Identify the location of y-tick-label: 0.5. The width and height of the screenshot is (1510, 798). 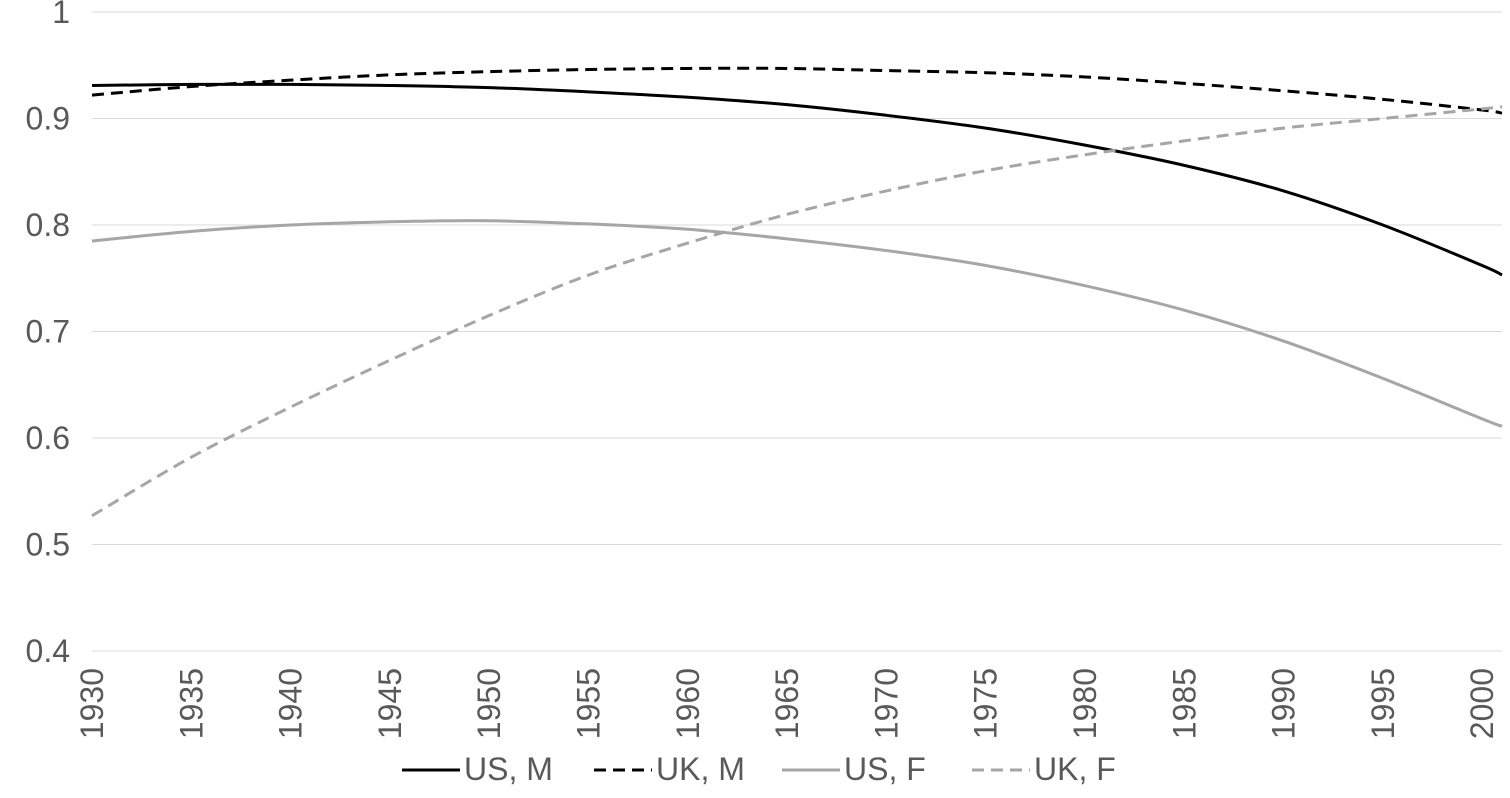
(48, 545).